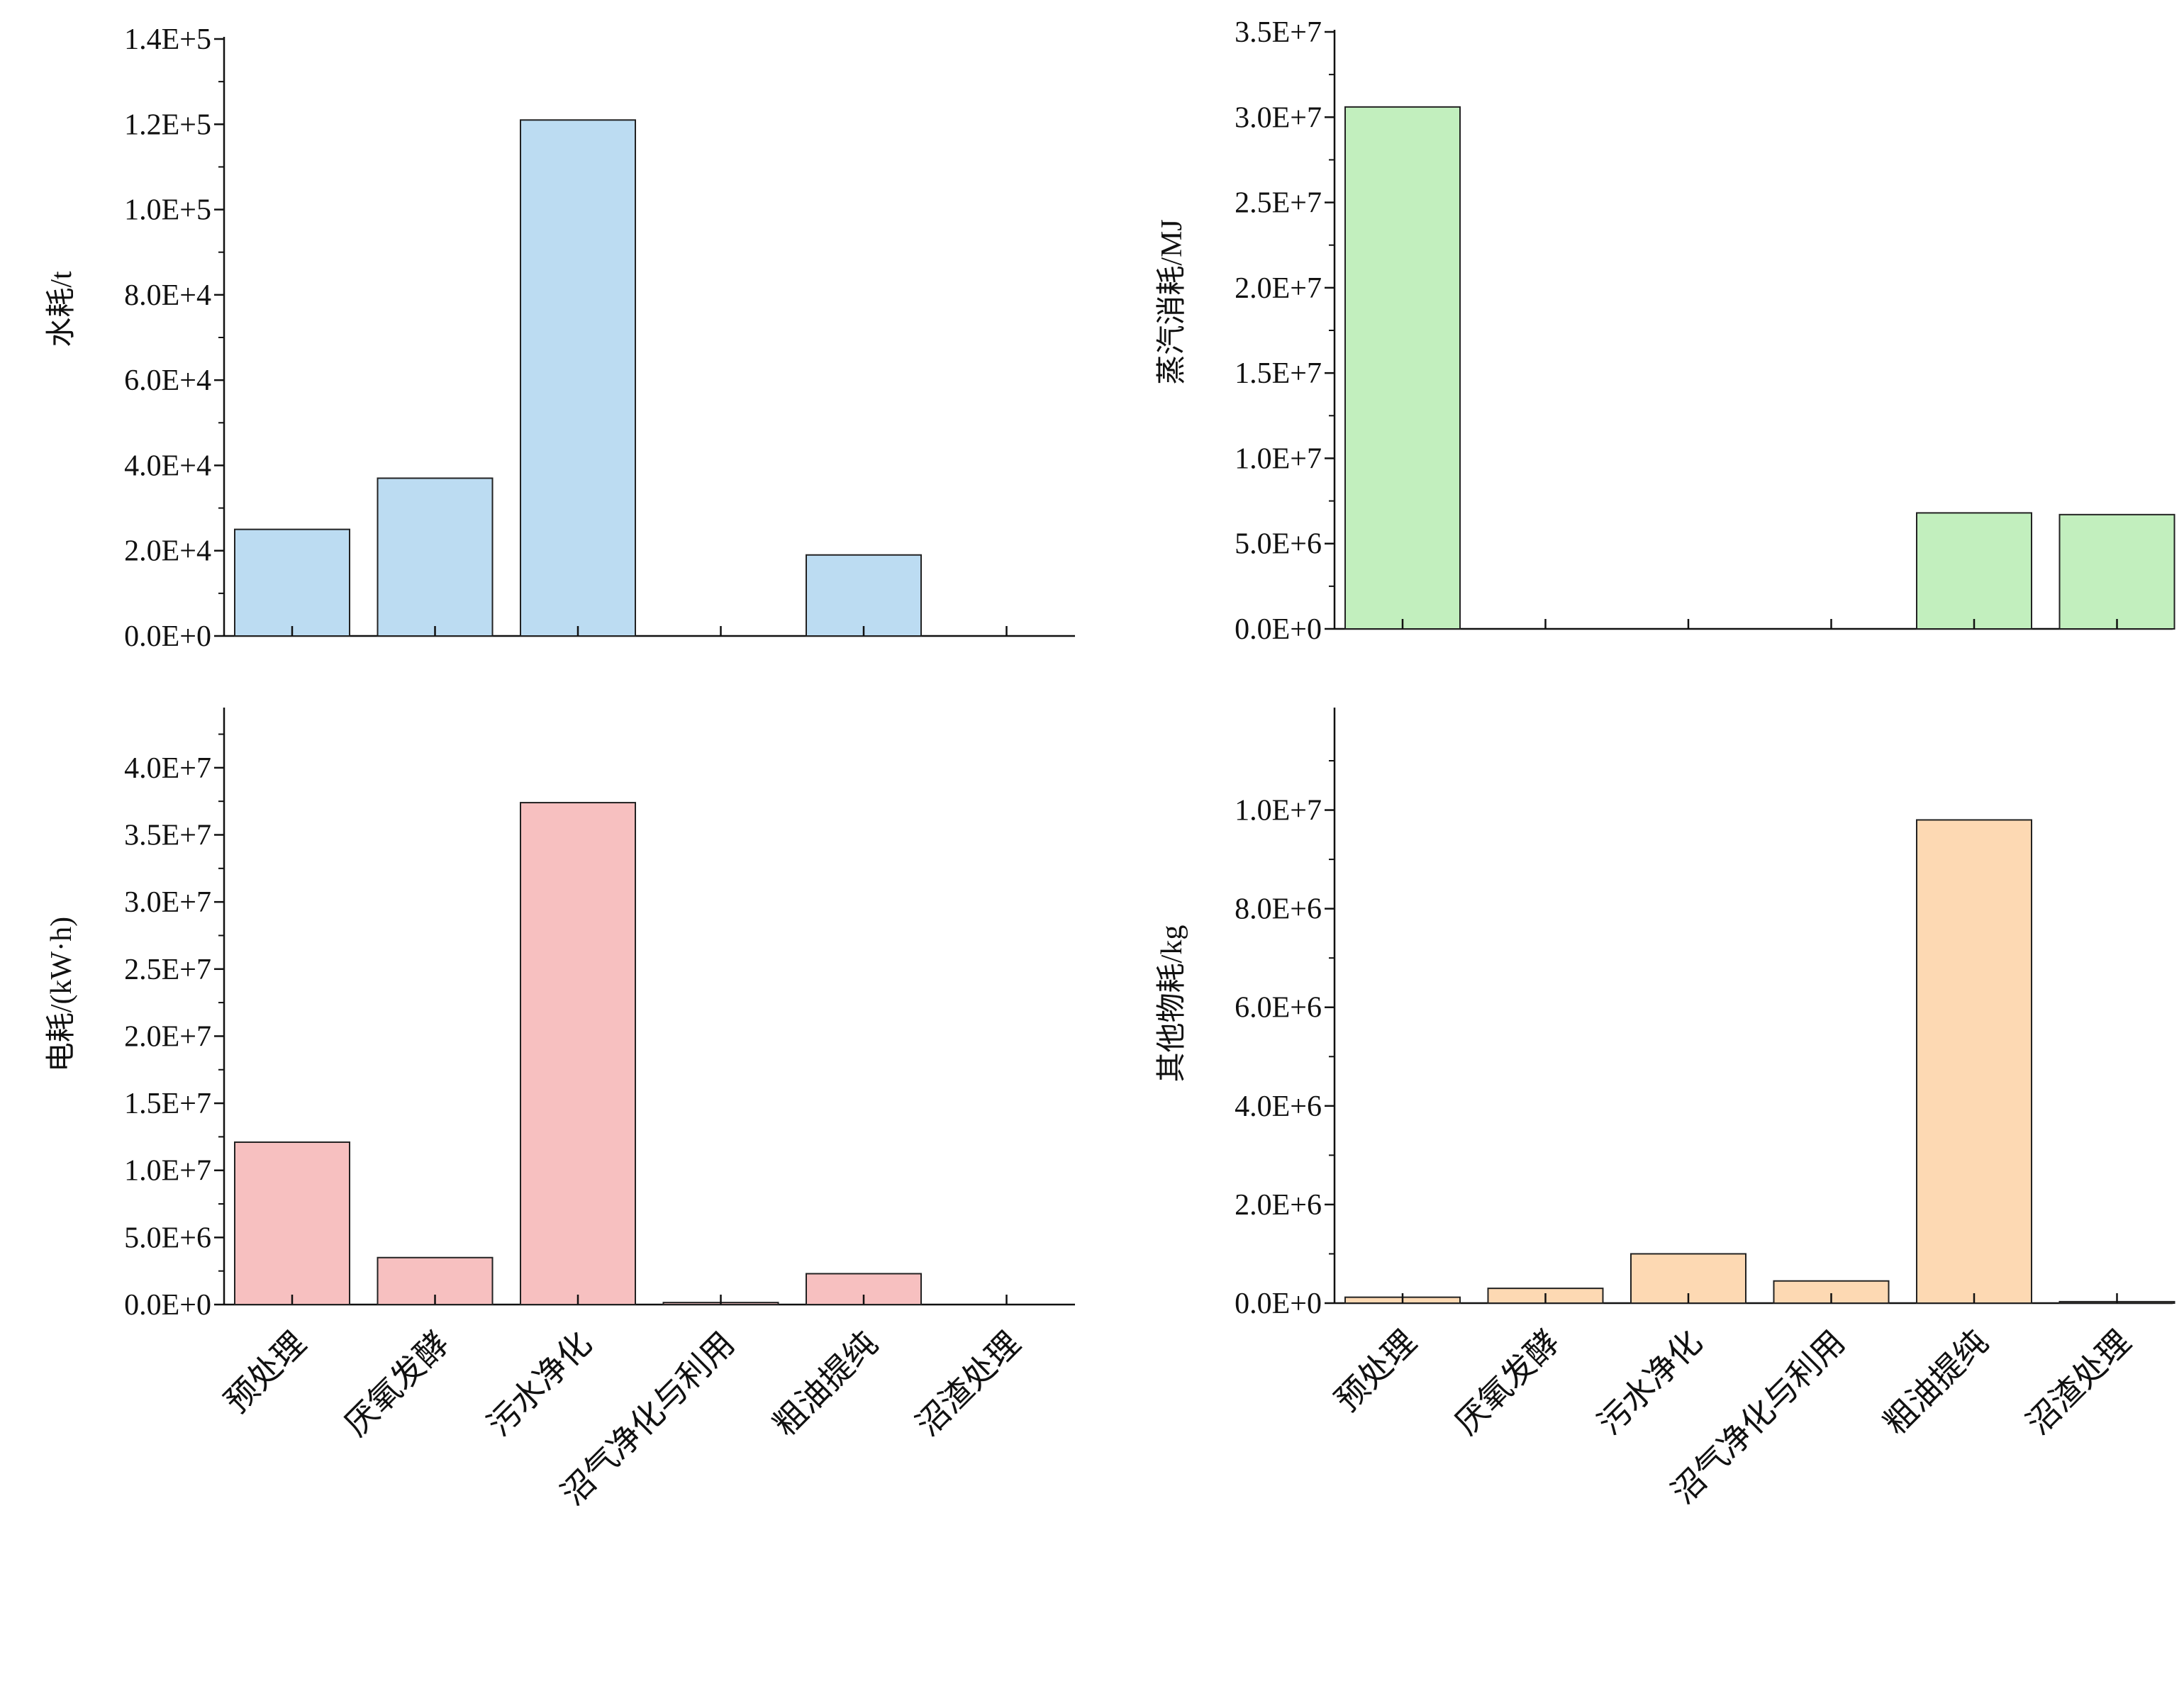  Describe the element at coordinates (1172, 301) in the screenshot. I see `y-axis-title: 蒸汽消耗/MJ` at that location.